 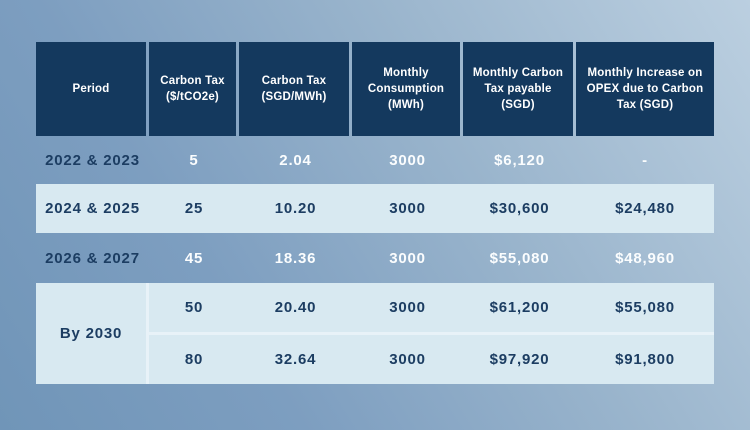 I want to click on value-cell: $6,120, so click(x=519, y=160).